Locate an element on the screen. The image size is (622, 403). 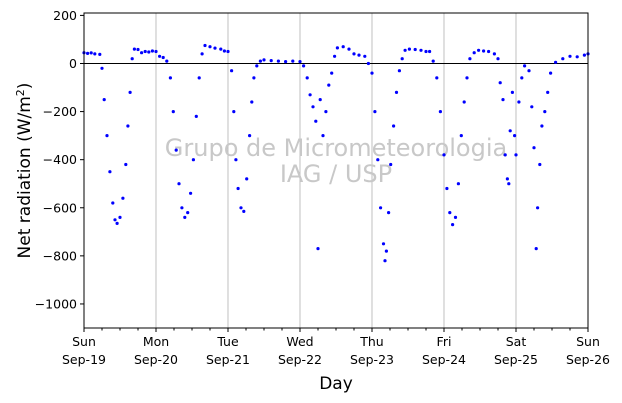
y-tick-label: 200 is located at coordinates (65, 15).